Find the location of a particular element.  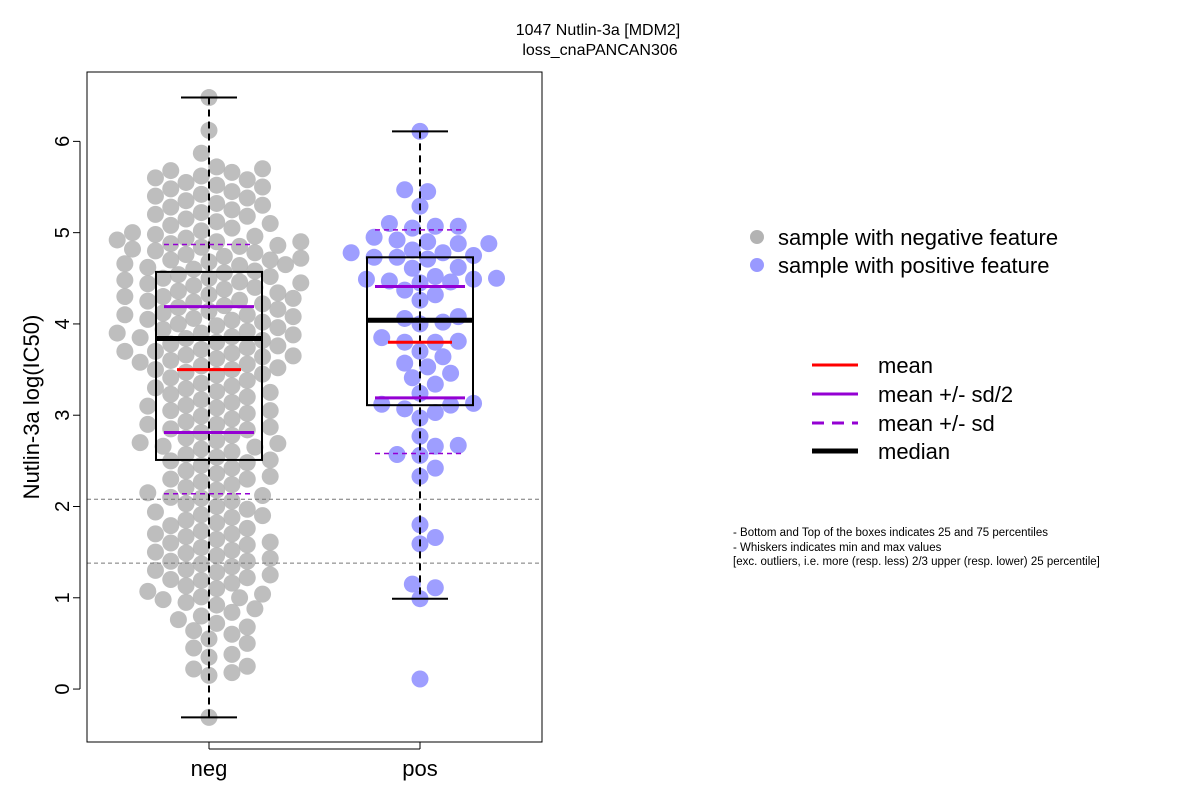

x-tick-label-neg: neg is located at coordinates (209, 768).